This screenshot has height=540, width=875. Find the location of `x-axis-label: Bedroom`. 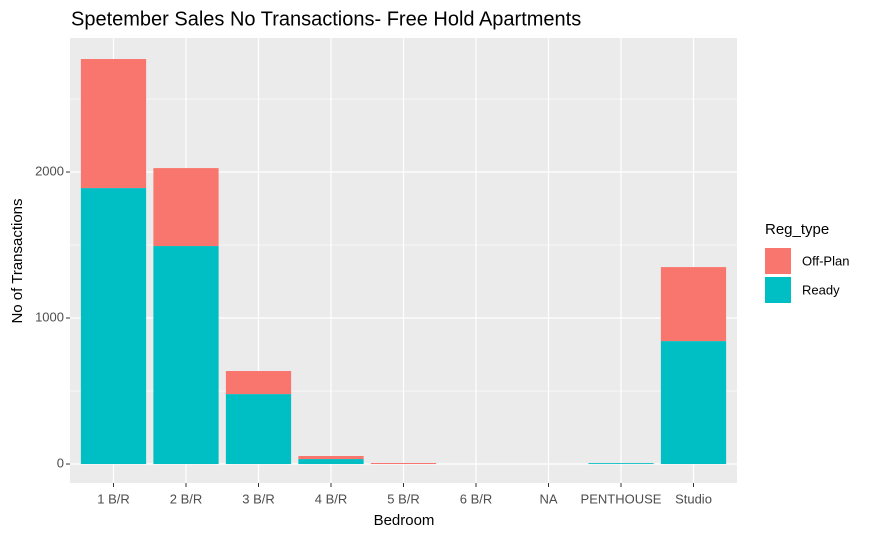

x-axis-label: Bedroom is located at coordinates (404, 520).